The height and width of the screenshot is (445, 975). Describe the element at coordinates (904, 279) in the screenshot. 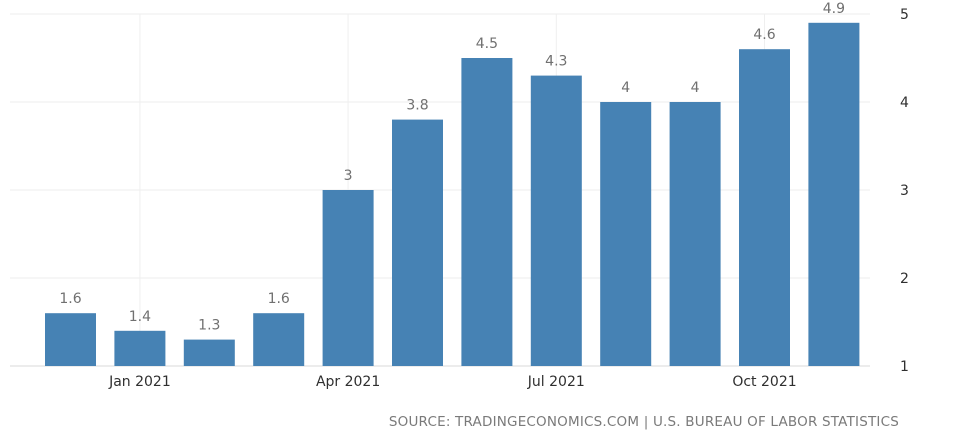

I see `y-tick-label: 2` at that location.